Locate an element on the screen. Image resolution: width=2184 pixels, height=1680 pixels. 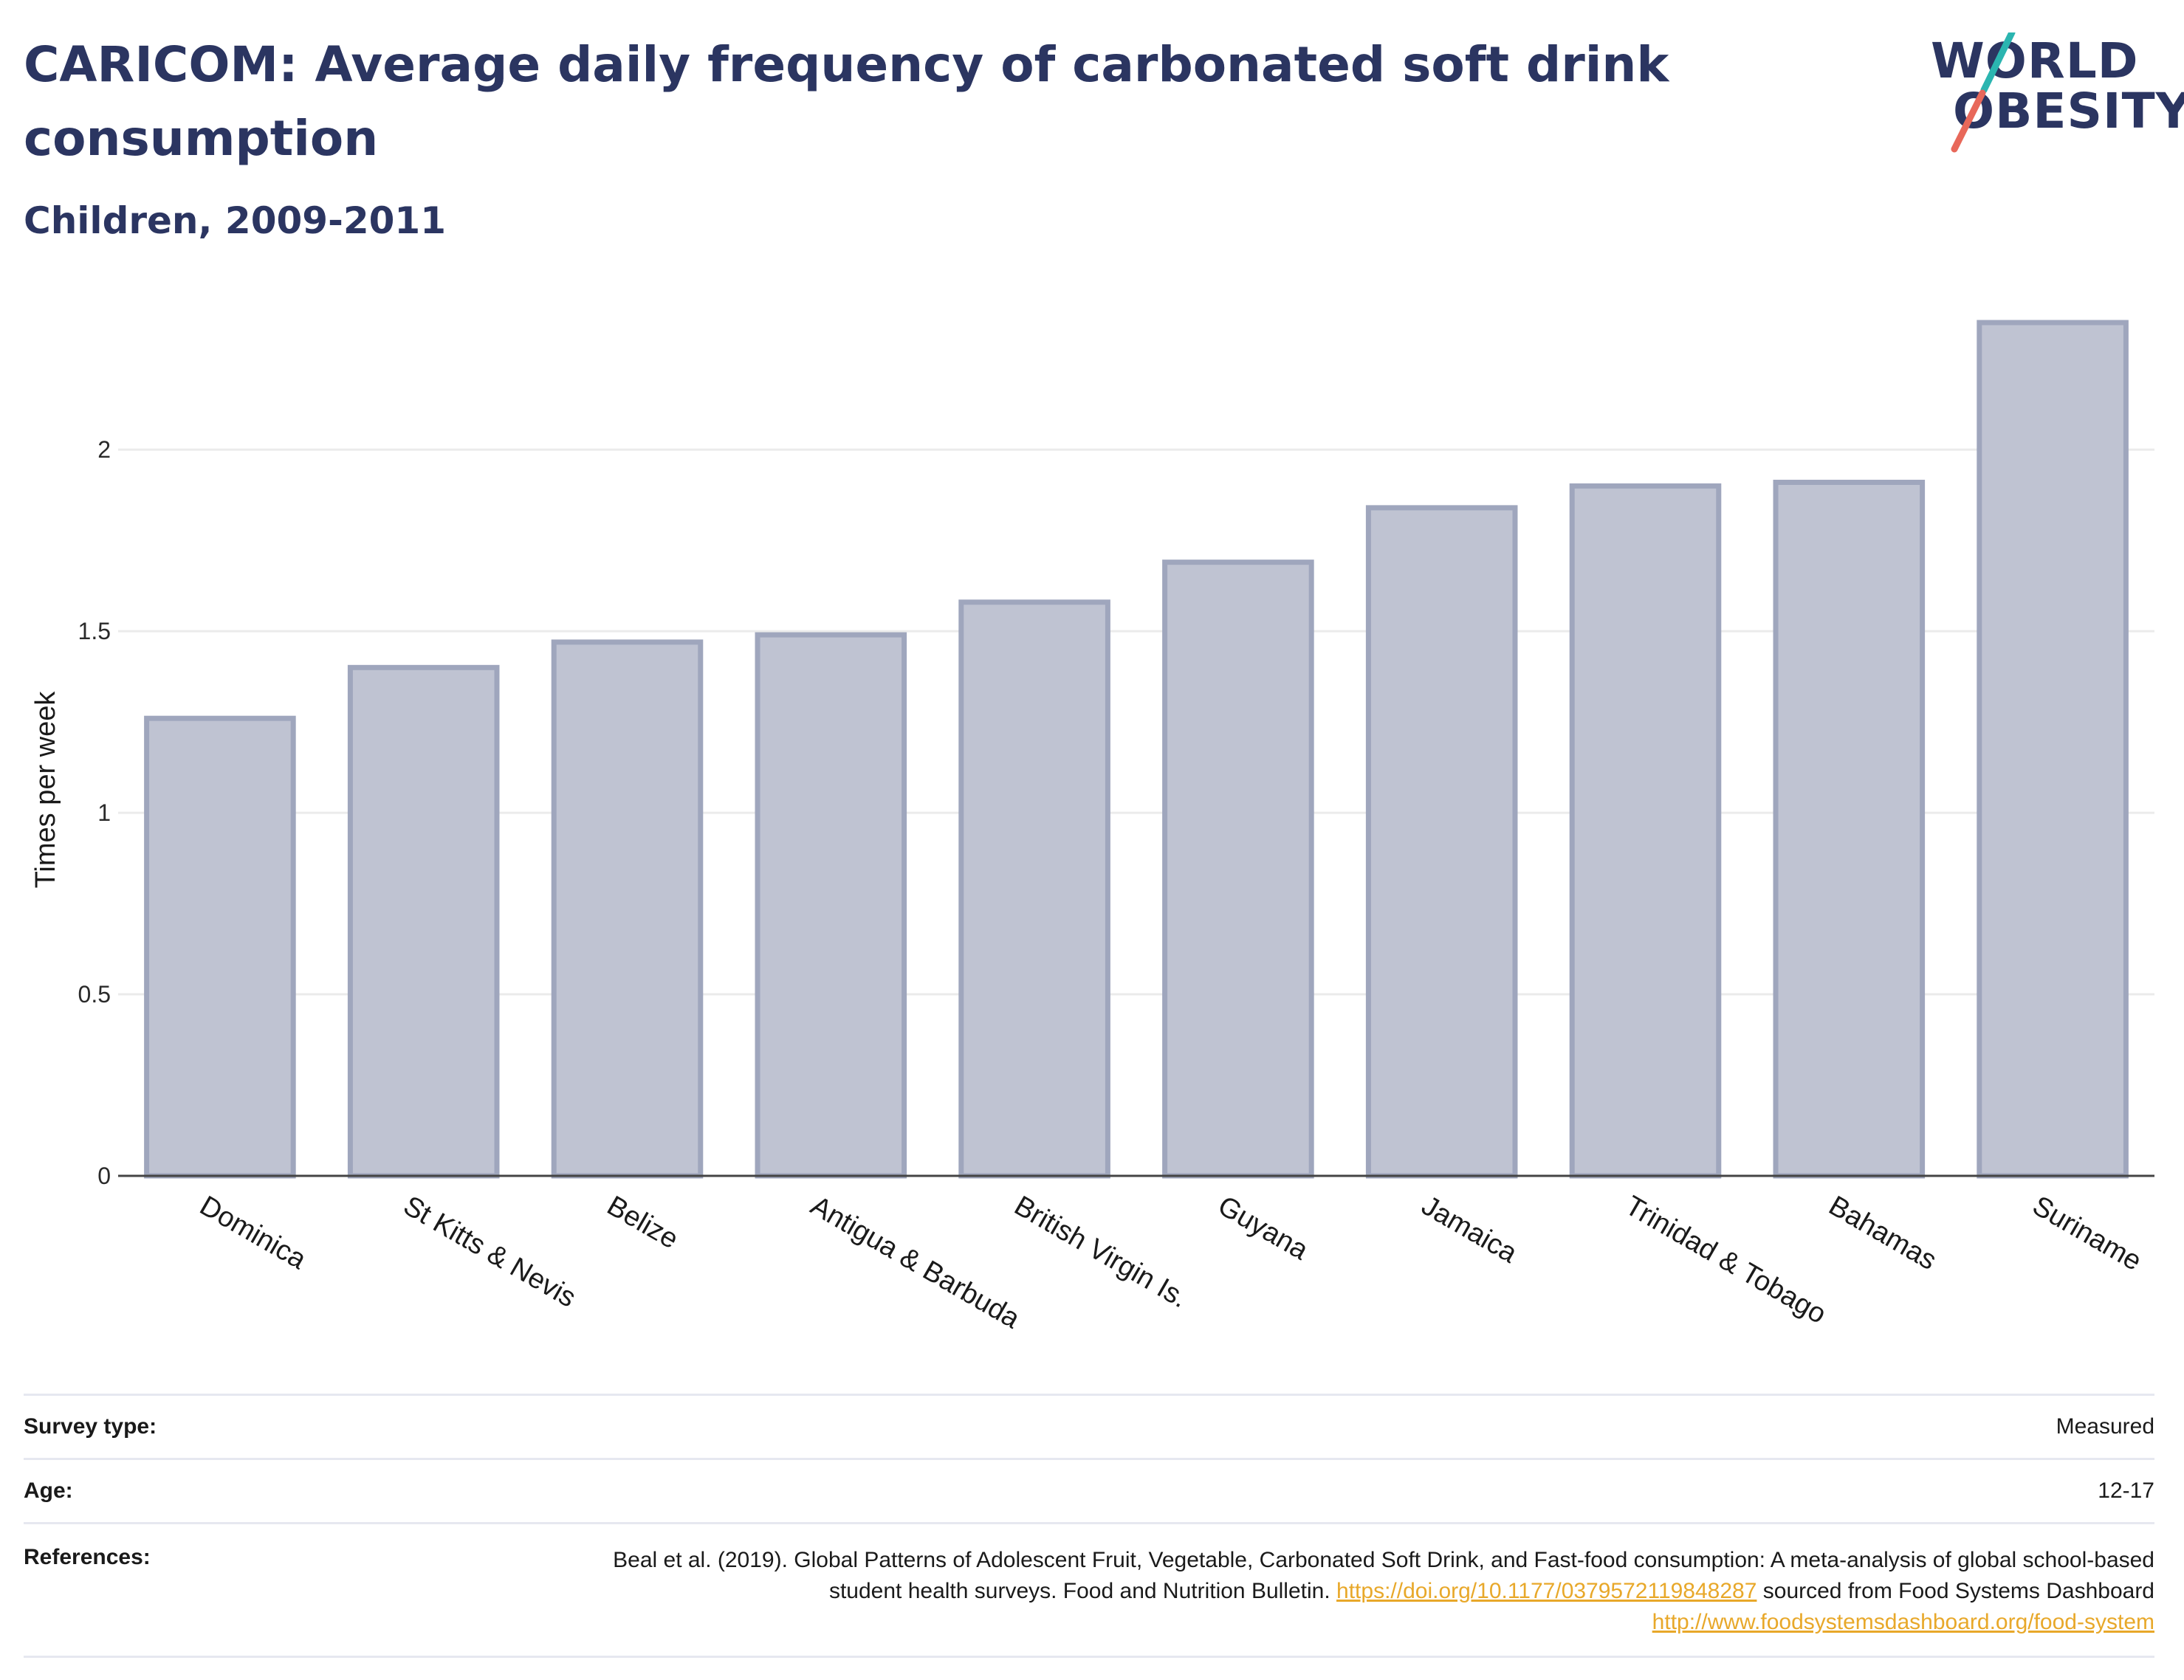
world-obesity-logo: WORLD OBESITY is located at coordinates (2058, 95).